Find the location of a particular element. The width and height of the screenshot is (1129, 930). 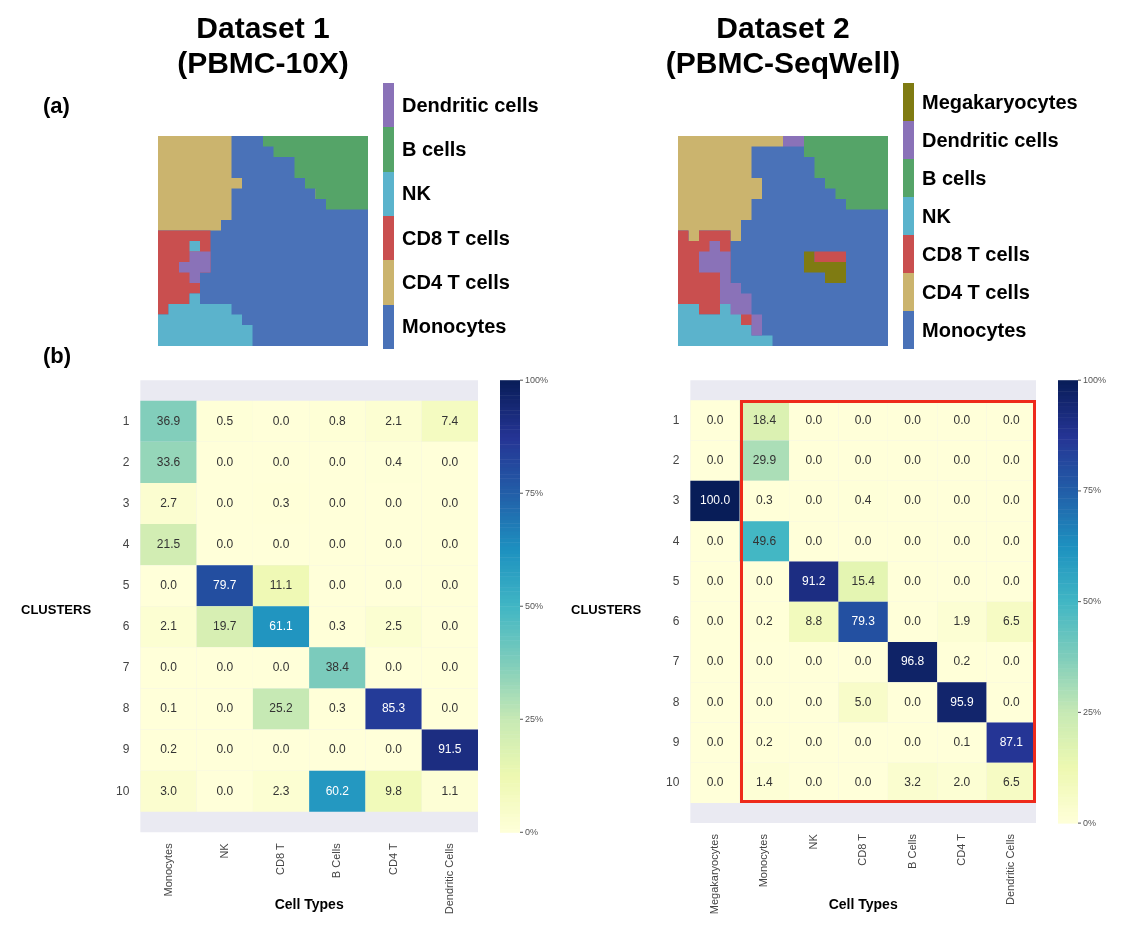

category-label: NK is located at coordinates (936, 216).